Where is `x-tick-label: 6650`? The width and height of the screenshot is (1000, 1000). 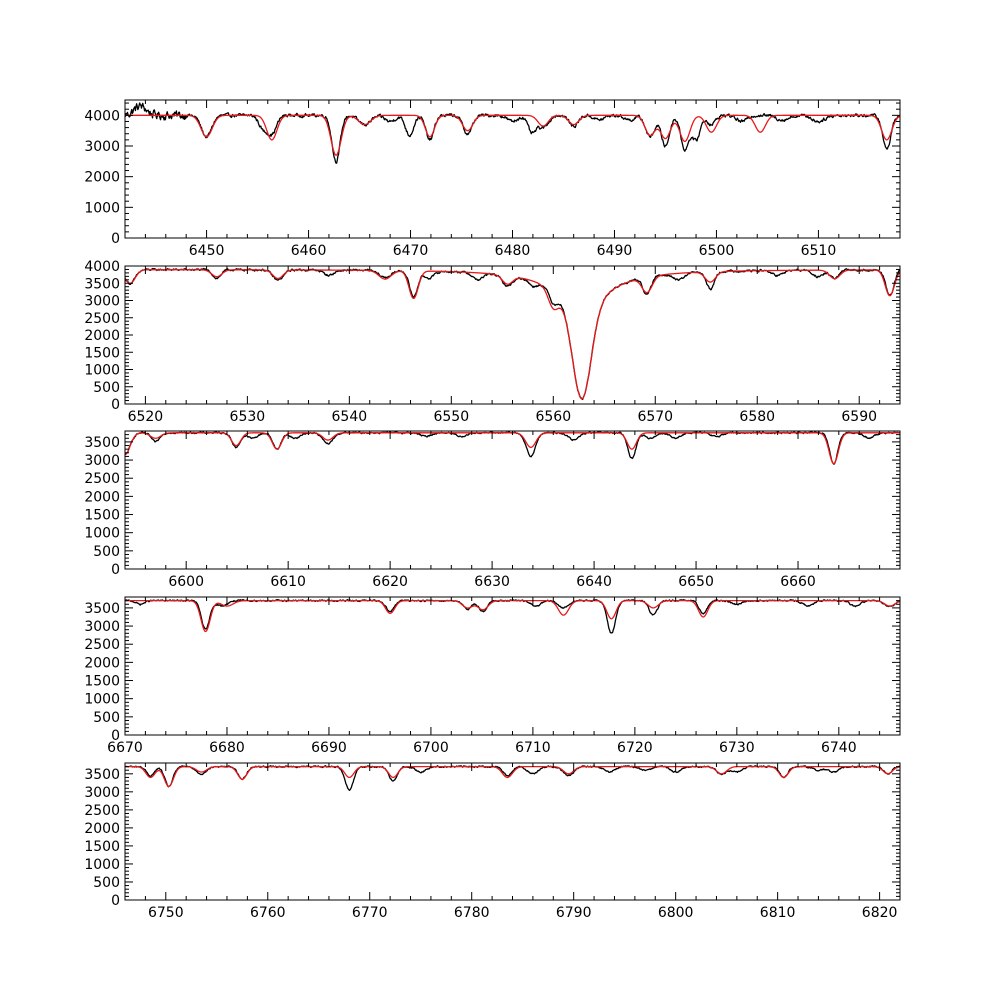
x-tick-label: 6650 is located at coordinates (696, 582).